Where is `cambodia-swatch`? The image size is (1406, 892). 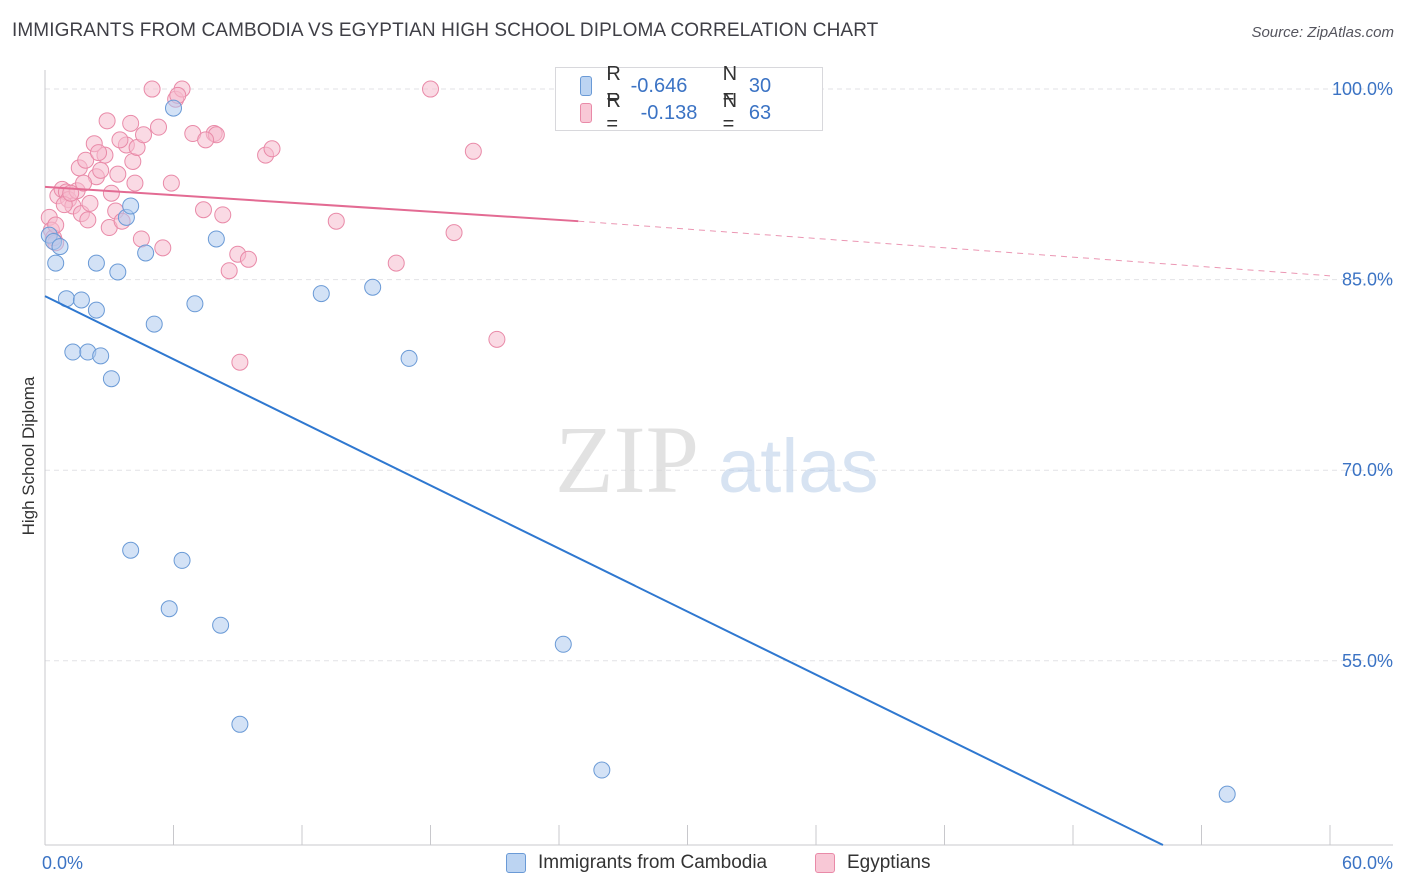 cambodia-swatch is located at coordinates (586, 86).